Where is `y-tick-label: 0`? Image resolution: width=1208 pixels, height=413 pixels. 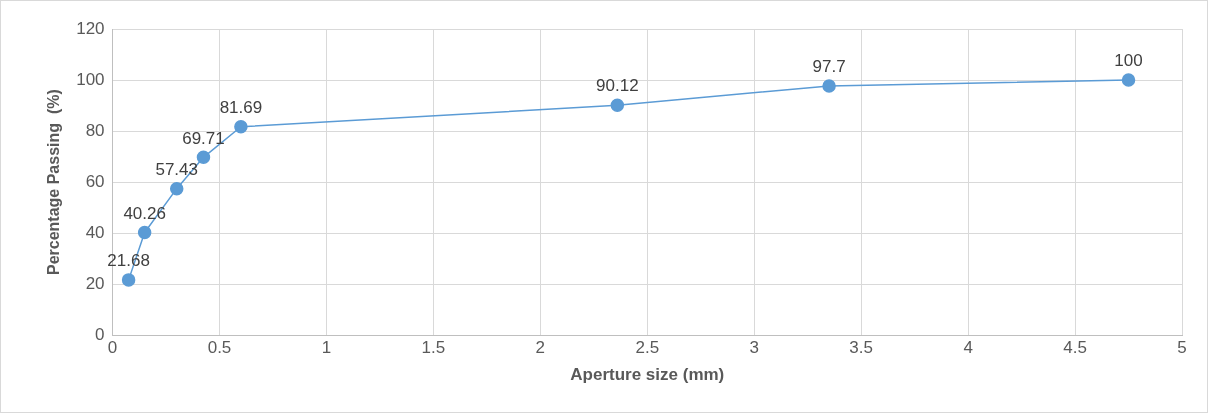 y-tick-label: 0 is located at coordinates (100, 334).